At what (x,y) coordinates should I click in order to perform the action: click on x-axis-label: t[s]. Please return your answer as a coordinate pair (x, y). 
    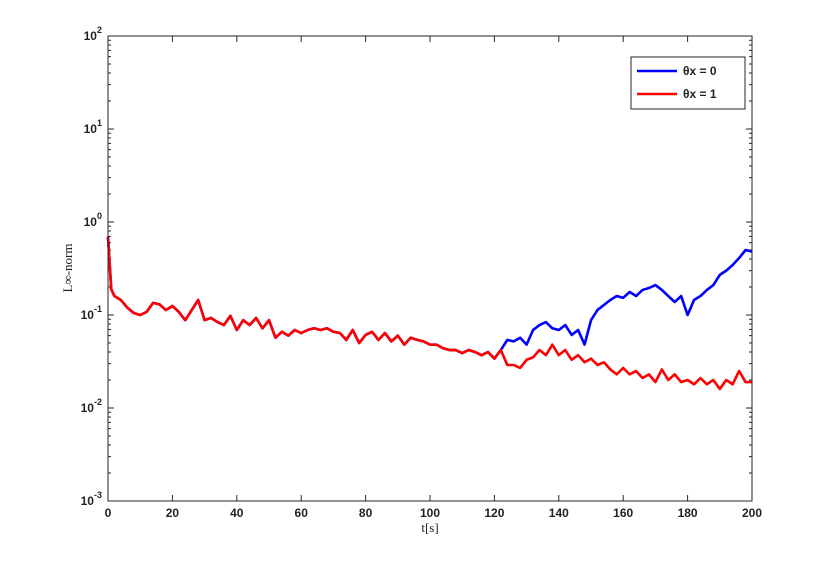
    Looking at the image, I should click on (429, 527).